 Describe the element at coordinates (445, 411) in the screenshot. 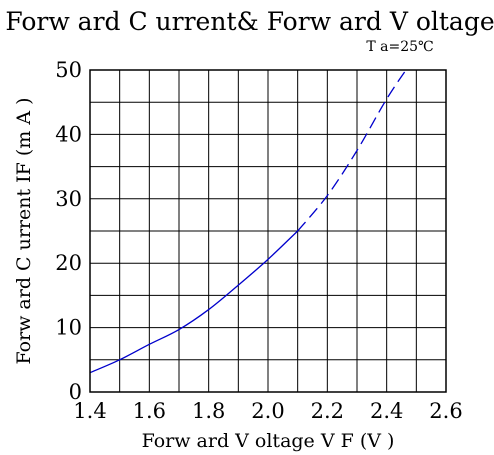

I see `x-tick-label: 2.6` at that location.